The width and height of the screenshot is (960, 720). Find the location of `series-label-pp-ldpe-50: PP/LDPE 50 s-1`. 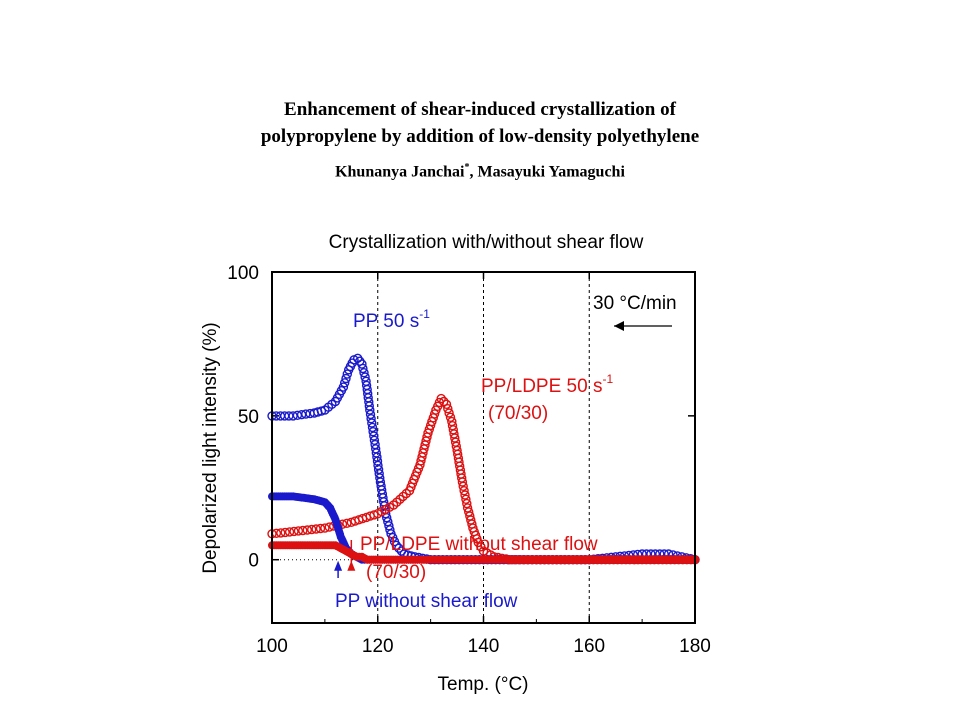

series-label-pp-ldpe-50: PP/LDPE 50 s-1 is located at coordinates (547, 384).